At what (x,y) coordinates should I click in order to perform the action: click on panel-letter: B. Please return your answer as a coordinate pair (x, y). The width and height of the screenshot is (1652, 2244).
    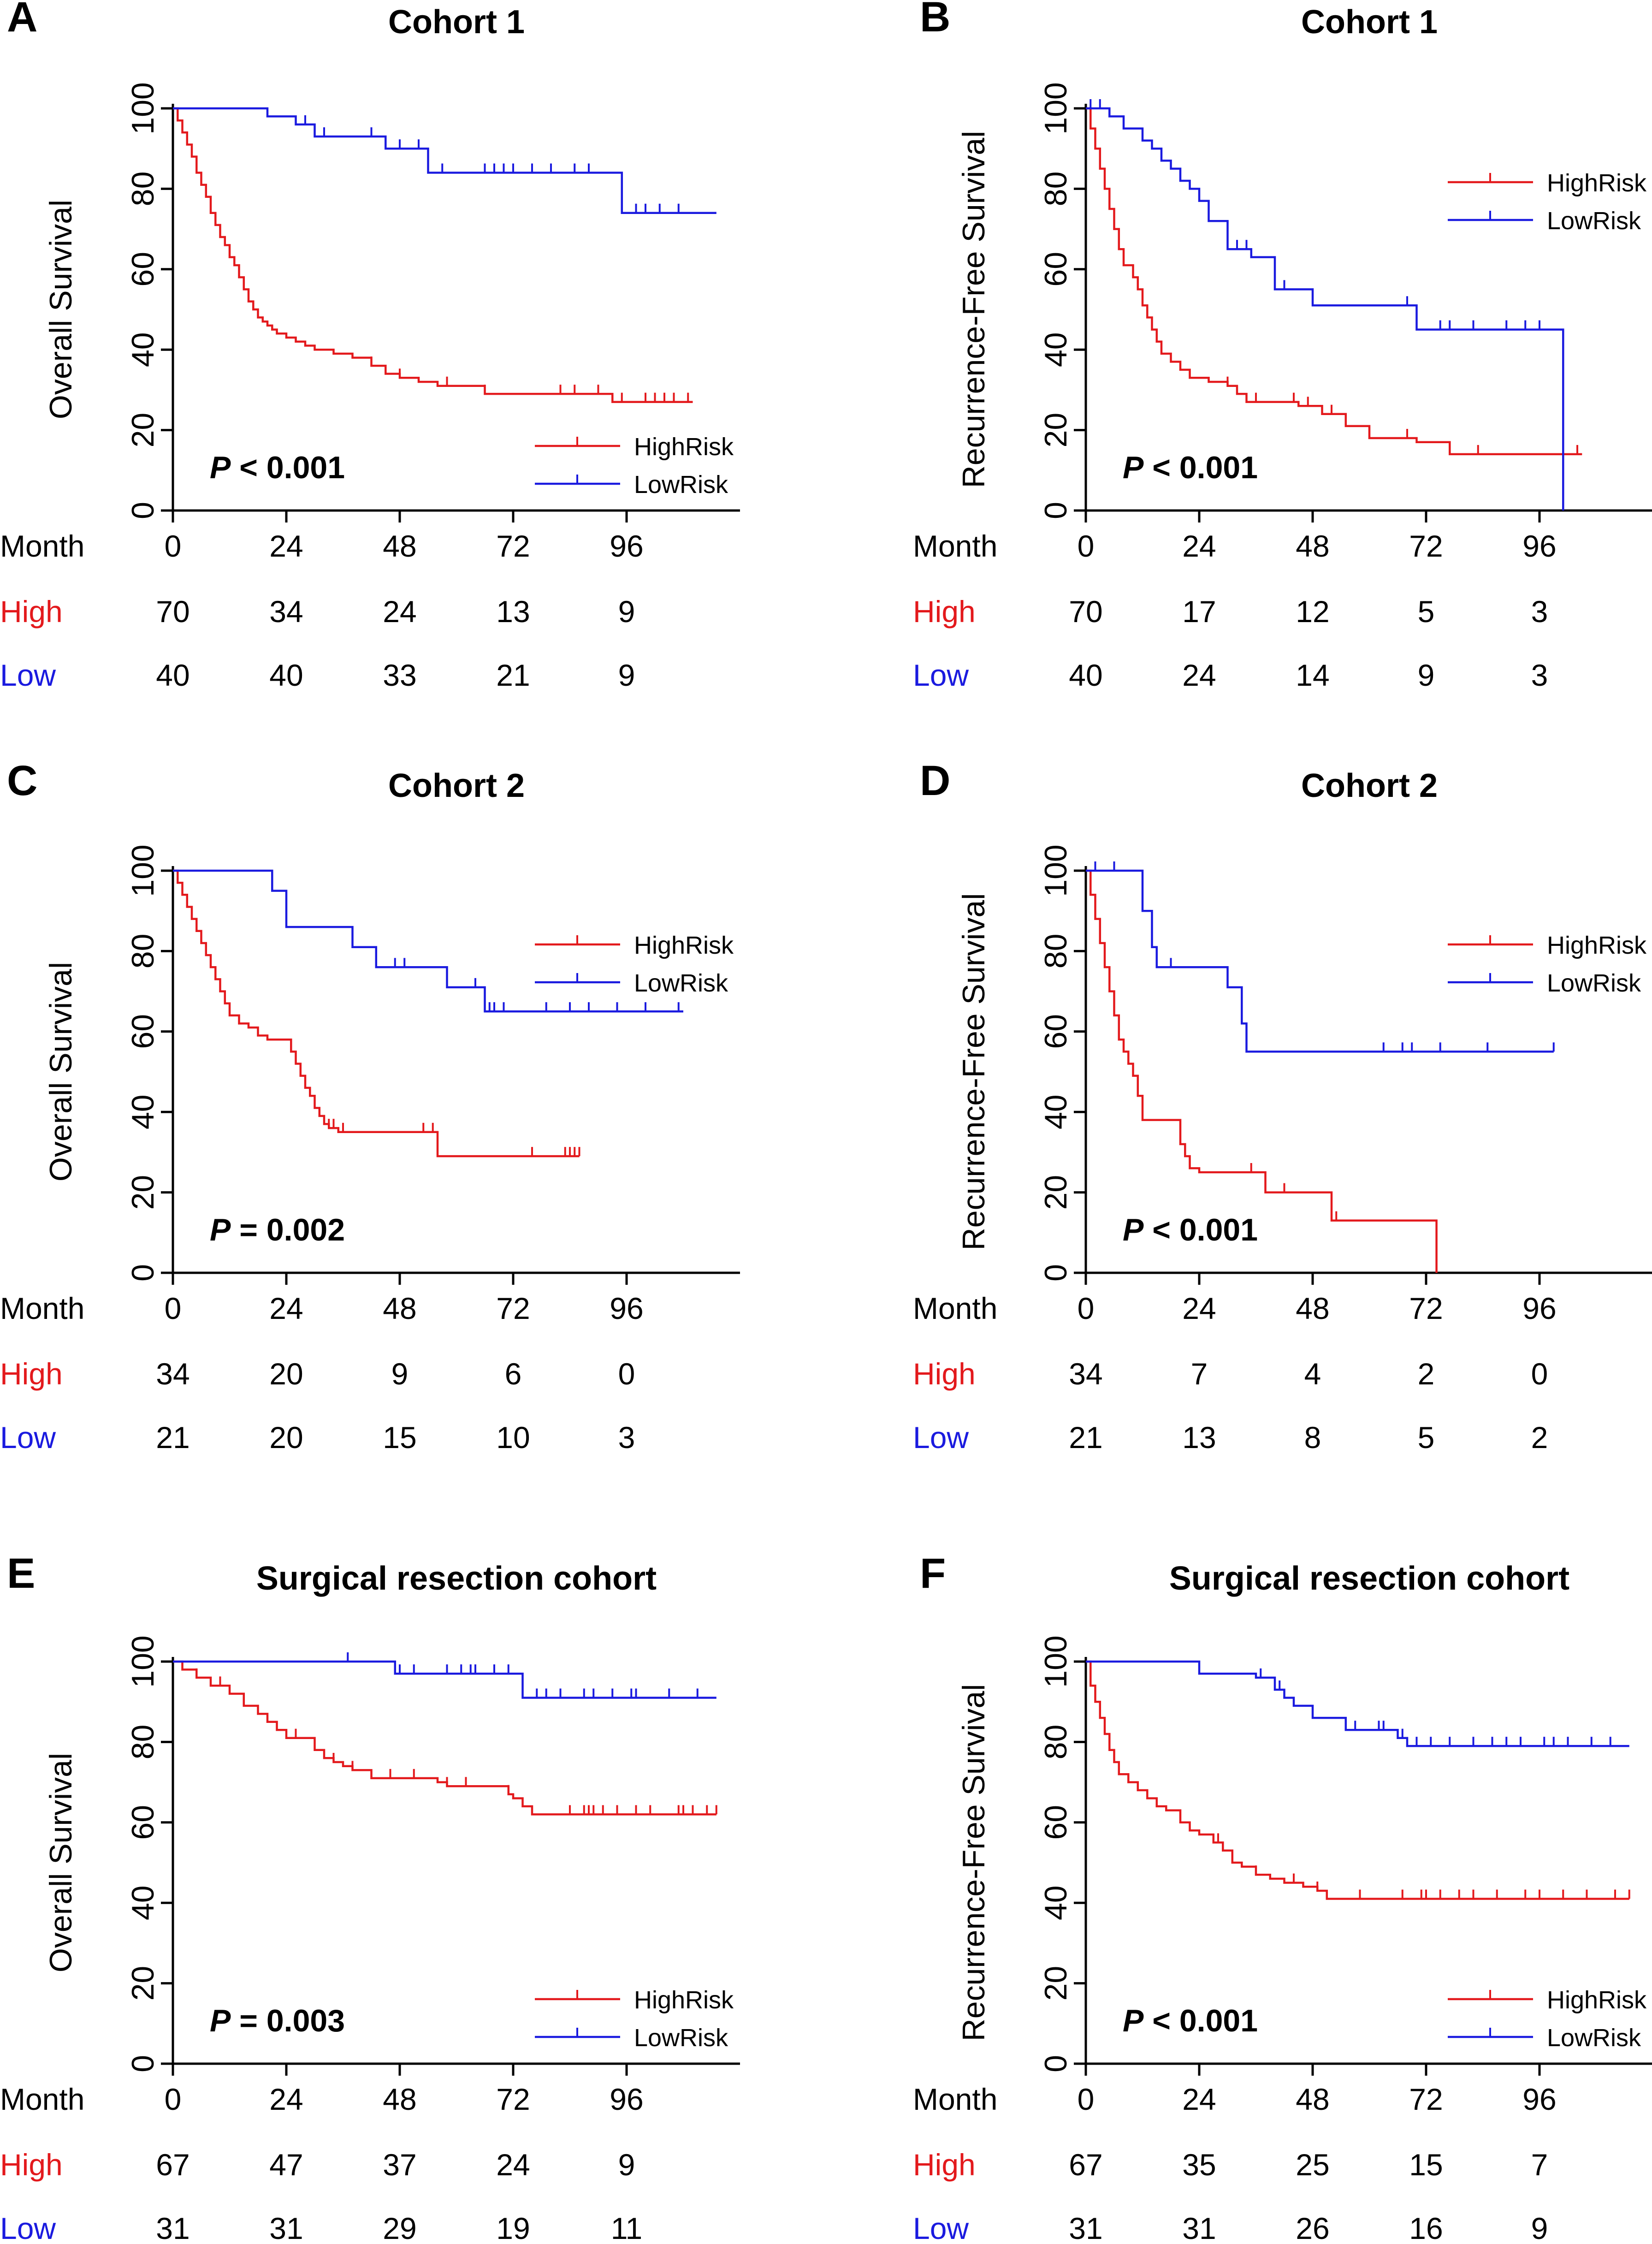
    Looking at the image, I should click on (935, 20).